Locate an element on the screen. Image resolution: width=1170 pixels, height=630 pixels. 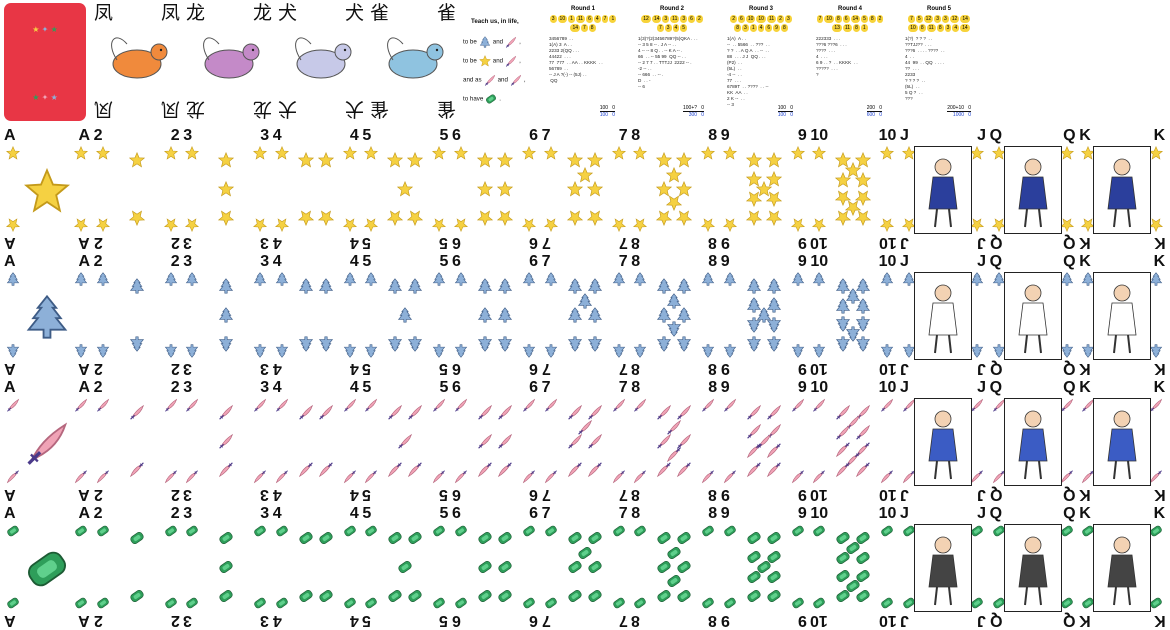
card-feather-4: 4 4 4 4 is located at coordinates (316, 441).